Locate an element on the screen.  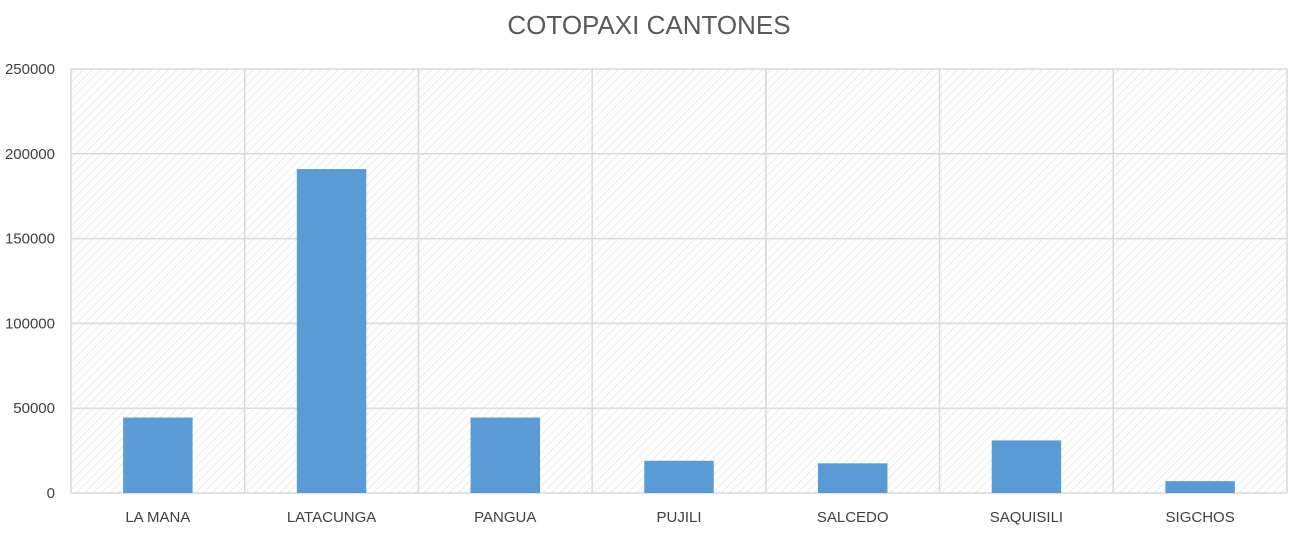
x-tick-label: LATACUNGA is located at coordinates (331, 517).